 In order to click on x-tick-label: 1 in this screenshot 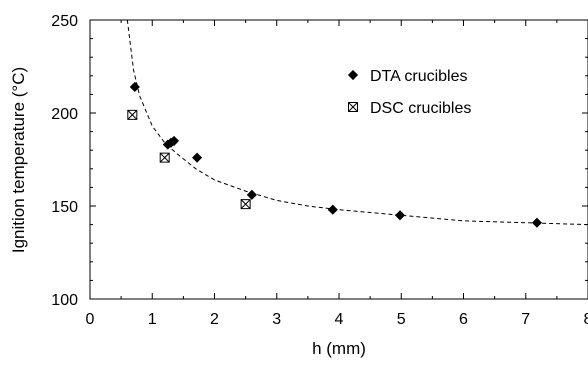, I will do `click(152, 319)`.